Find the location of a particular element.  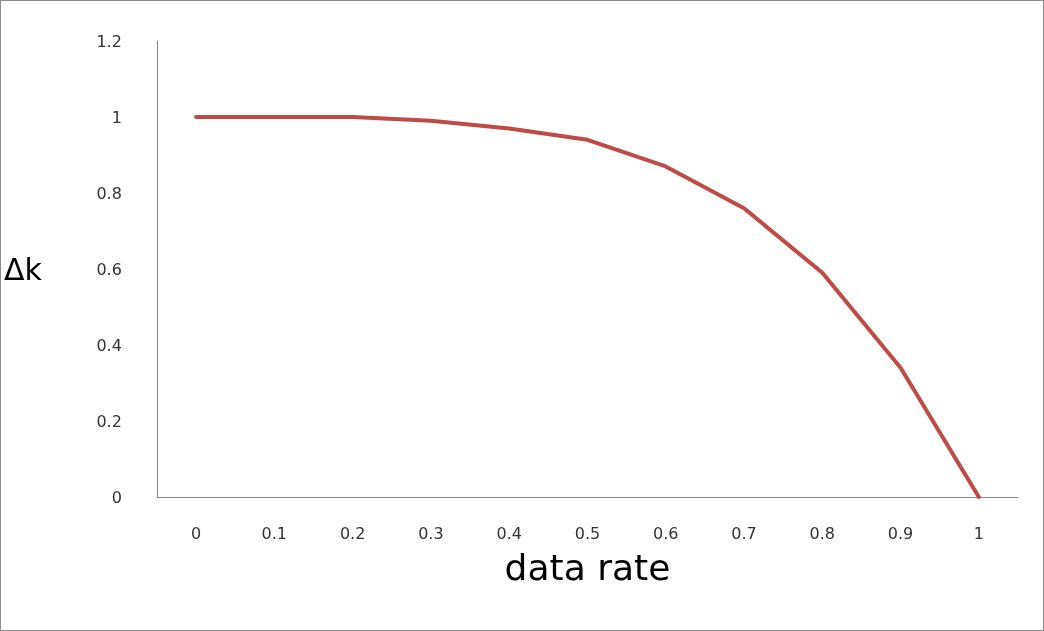

x-tick-label: 0.2 is located at coordinates (352, 533).